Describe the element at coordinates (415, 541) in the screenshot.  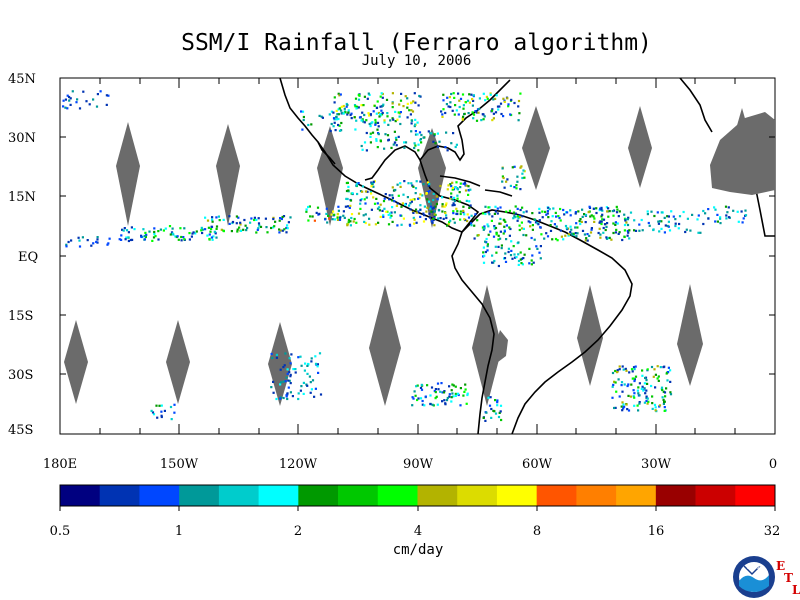
I see `colorbar-labels: 0.5 1 2 4 8 16 32 cm/day` at that location.